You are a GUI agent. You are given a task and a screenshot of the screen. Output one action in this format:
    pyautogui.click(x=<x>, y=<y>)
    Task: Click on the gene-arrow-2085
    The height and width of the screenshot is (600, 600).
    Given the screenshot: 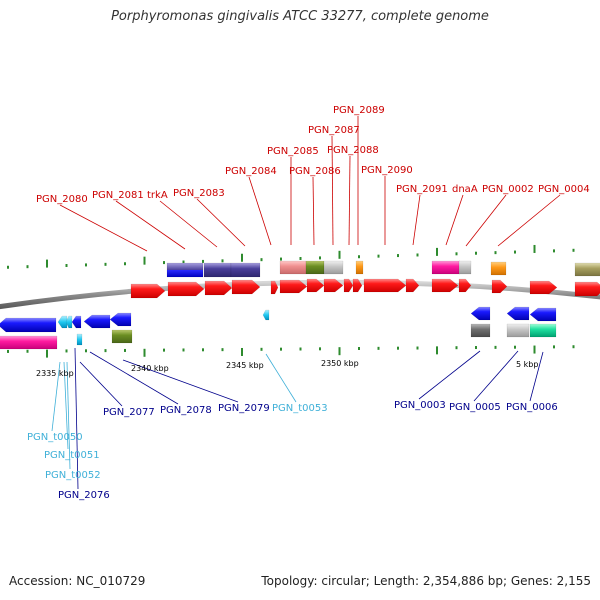 What is the action you would take?
    pyautogui.click(x=293, y=286)
    